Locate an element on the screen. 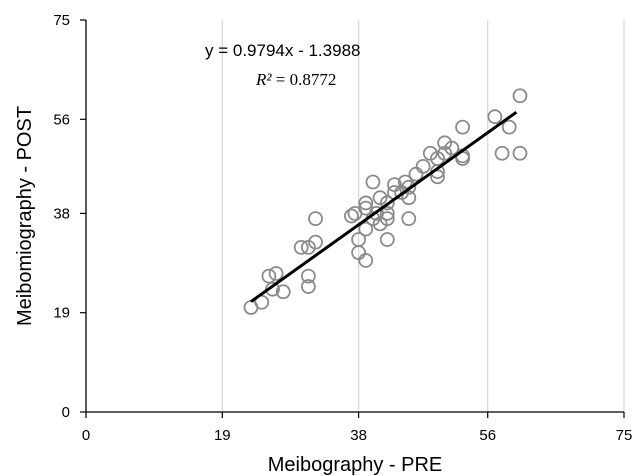  y-tick-label-75: 75 is located at coordinates (61, 20).